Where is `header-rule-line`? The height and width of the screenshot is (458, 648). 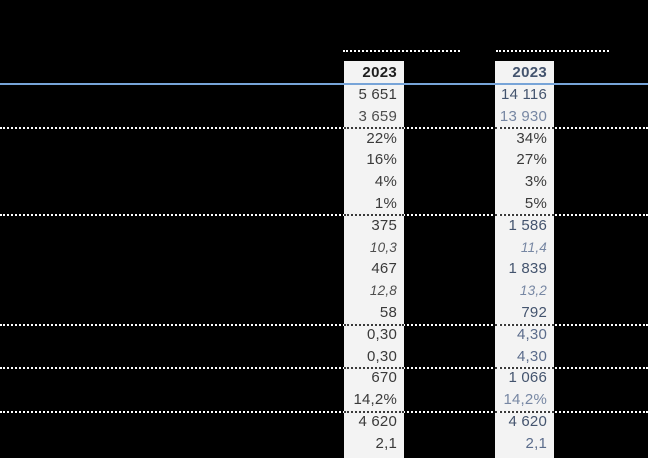
header-rule-line is located at coordinates (324, 84).